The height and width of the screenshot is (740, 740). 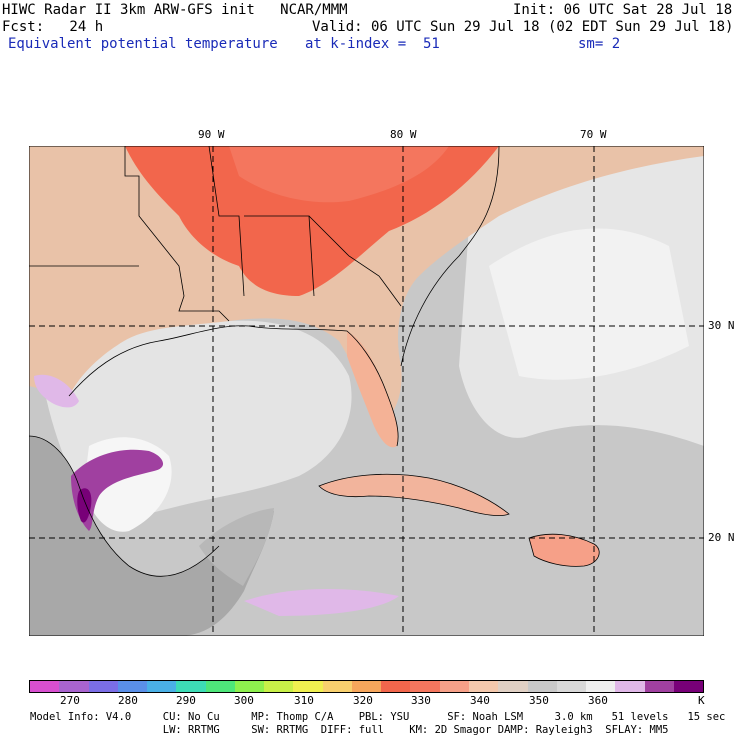 I want to click on warm-region-southeast-us, so click(x=312, y=221).